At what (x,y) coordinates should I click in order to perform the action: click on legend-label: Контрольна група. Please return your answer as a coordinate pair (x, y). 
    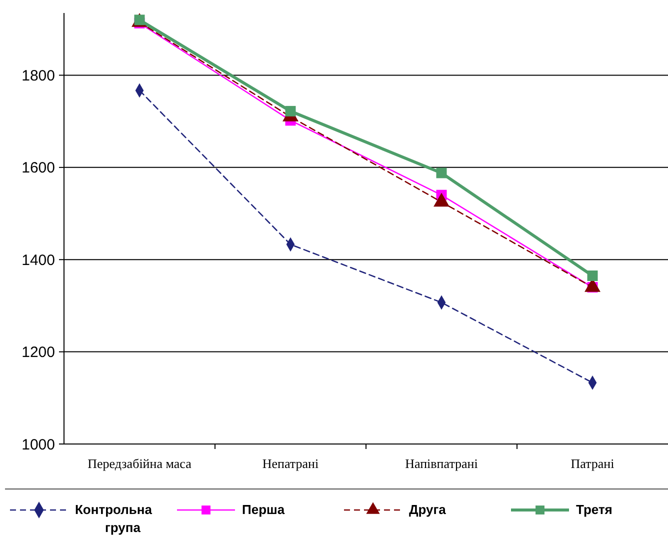
    Looking at the image, I should click on (114, 518).